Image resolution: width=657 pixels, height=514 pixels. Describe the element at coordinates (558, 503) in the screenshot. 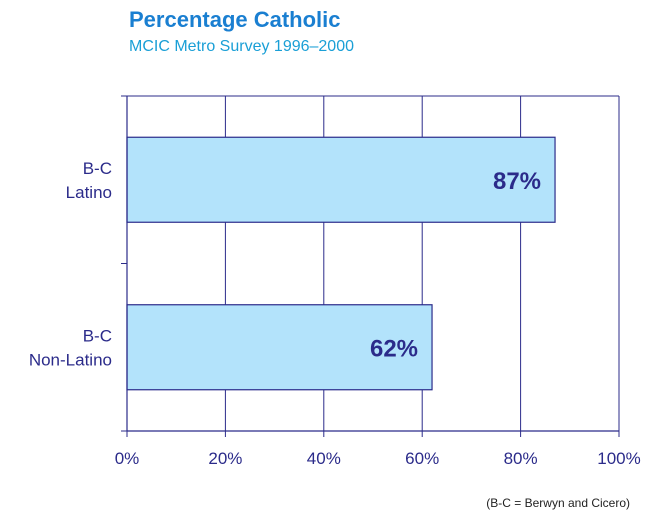

I see `footnote: (B-C = Berwyn and Cicero)` at that location.